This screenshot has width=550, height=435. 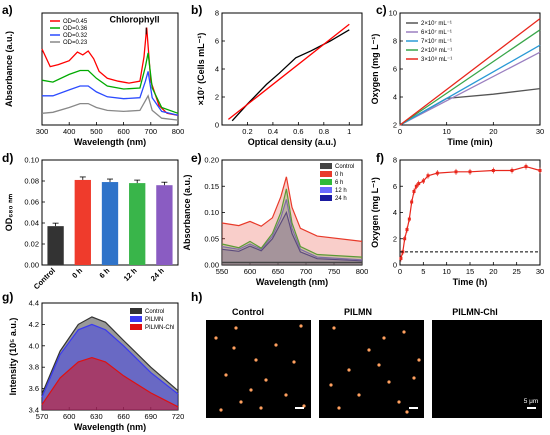 I want to click on y-tick-label: 4.4, so click(x=34, y=303).